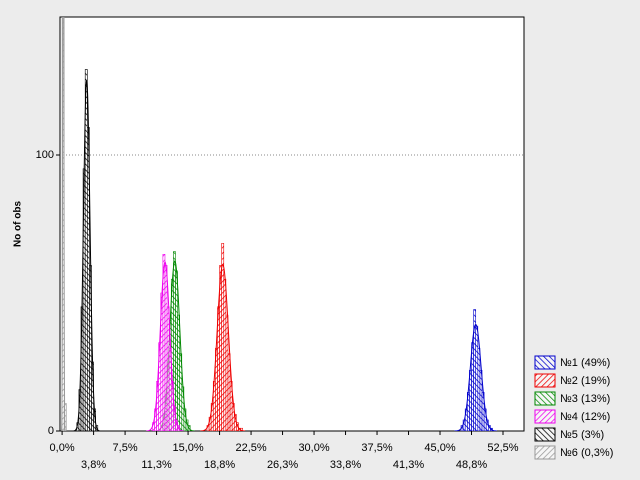 This screenshot has width=640, height=480. I want to click on x-tick-label: 22,5%, so click(250, 448).